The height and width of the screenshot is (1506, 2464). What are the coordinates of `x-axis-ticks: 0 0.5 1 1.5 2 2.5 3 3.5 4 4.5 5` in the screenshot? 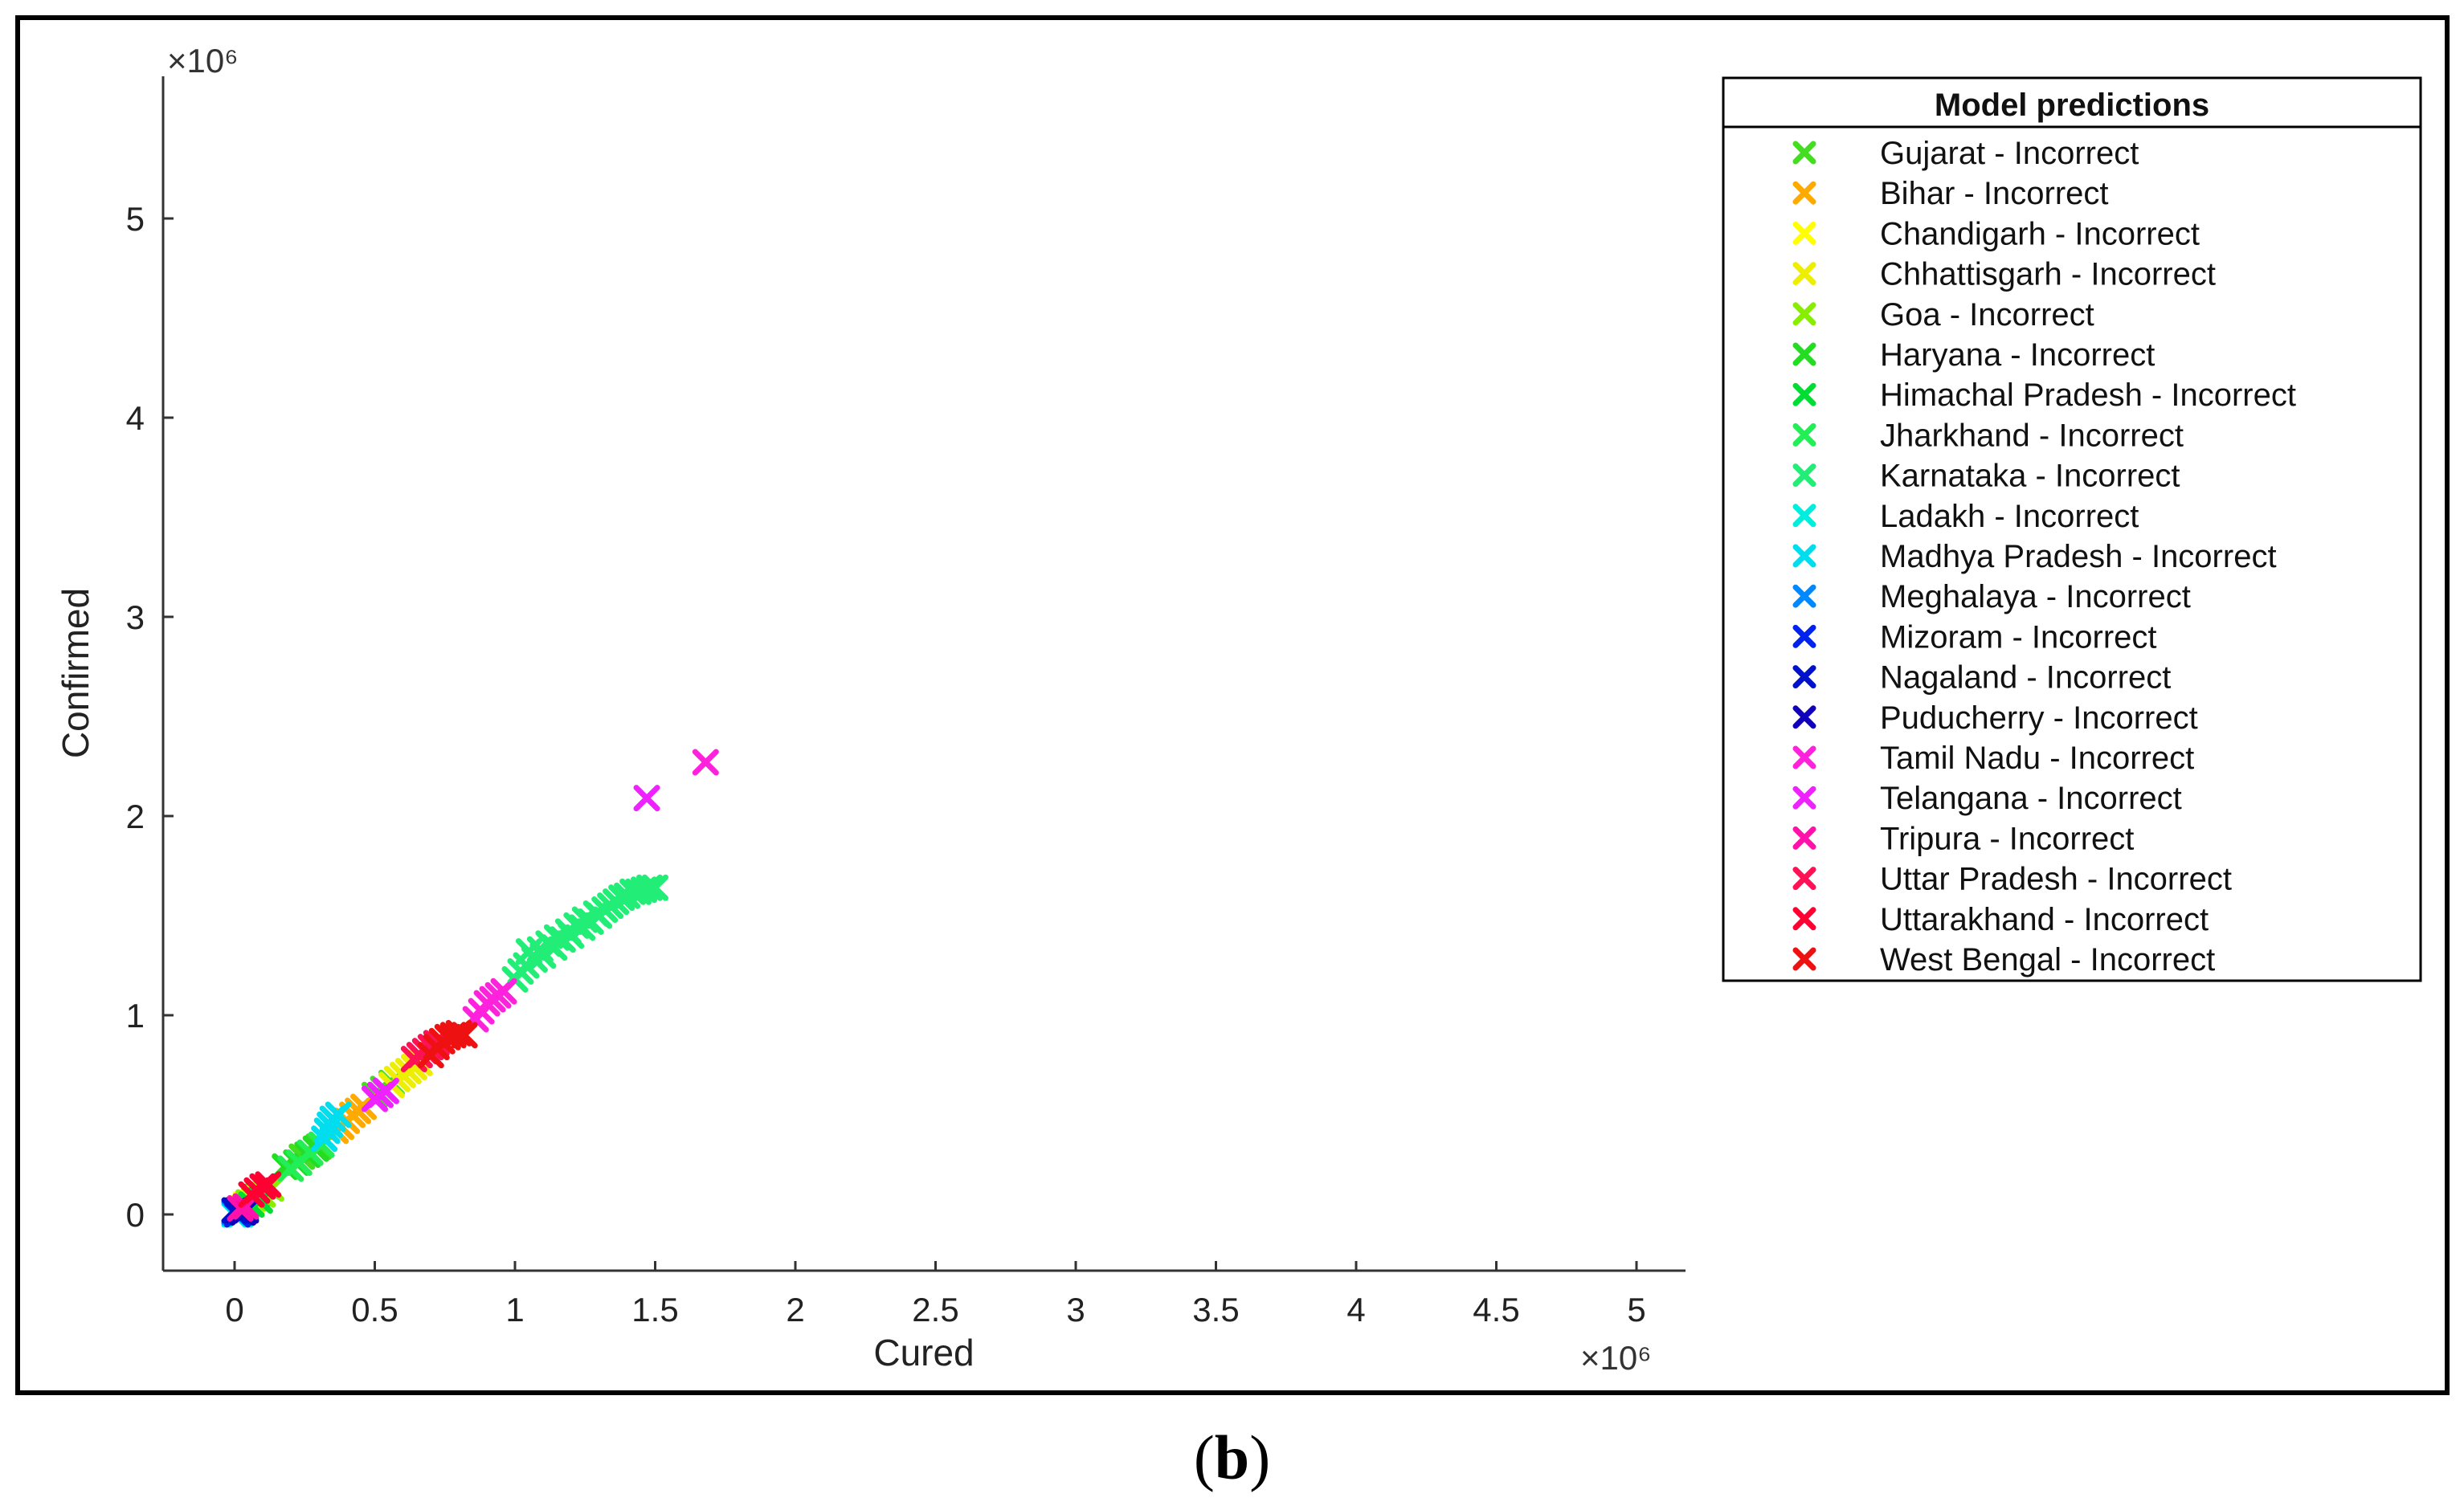 It's located at (936, 1295).